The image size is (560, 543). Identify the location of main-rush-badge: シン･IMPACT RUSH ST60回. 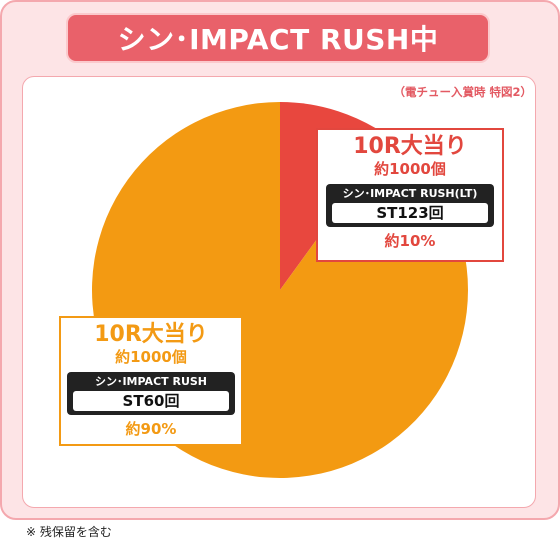
(151, 393).